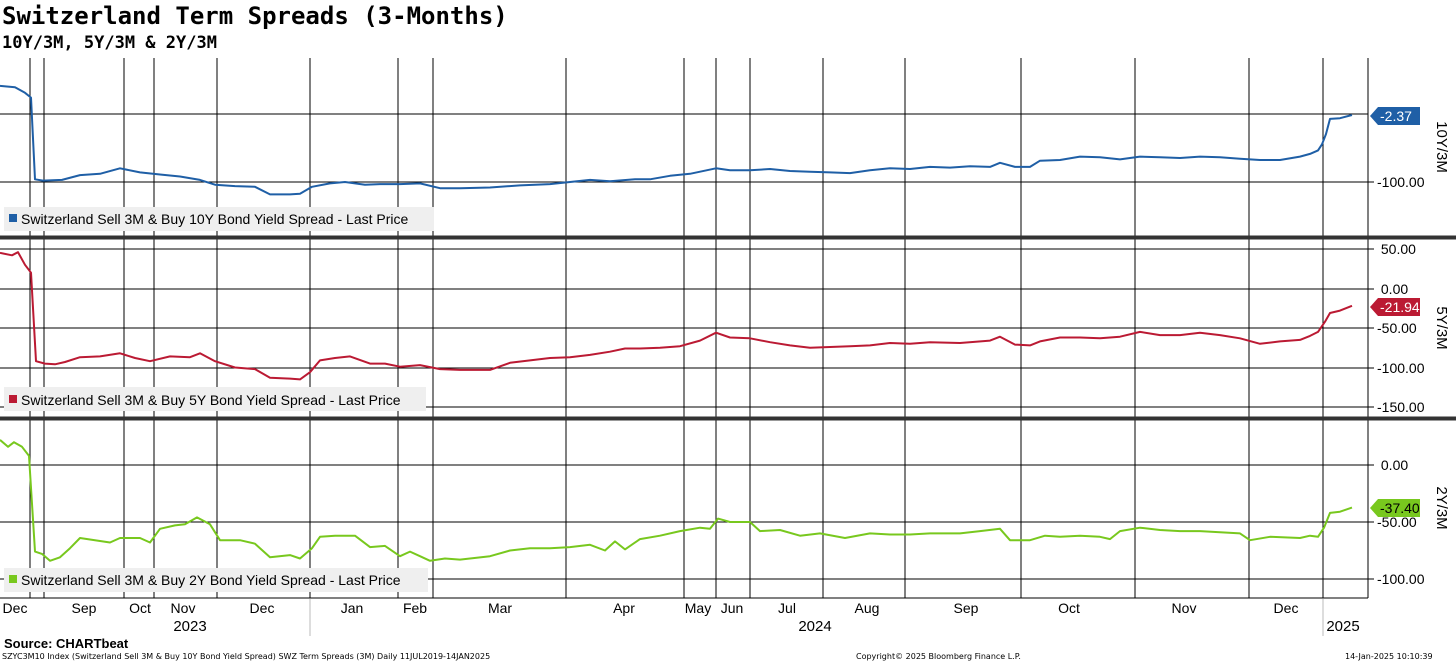 The height and width of the screenshot is (665, 1456). Describe the element at coordinates (624, 608) in the screenshot. I see `x-tick-label: Apr` at that location.